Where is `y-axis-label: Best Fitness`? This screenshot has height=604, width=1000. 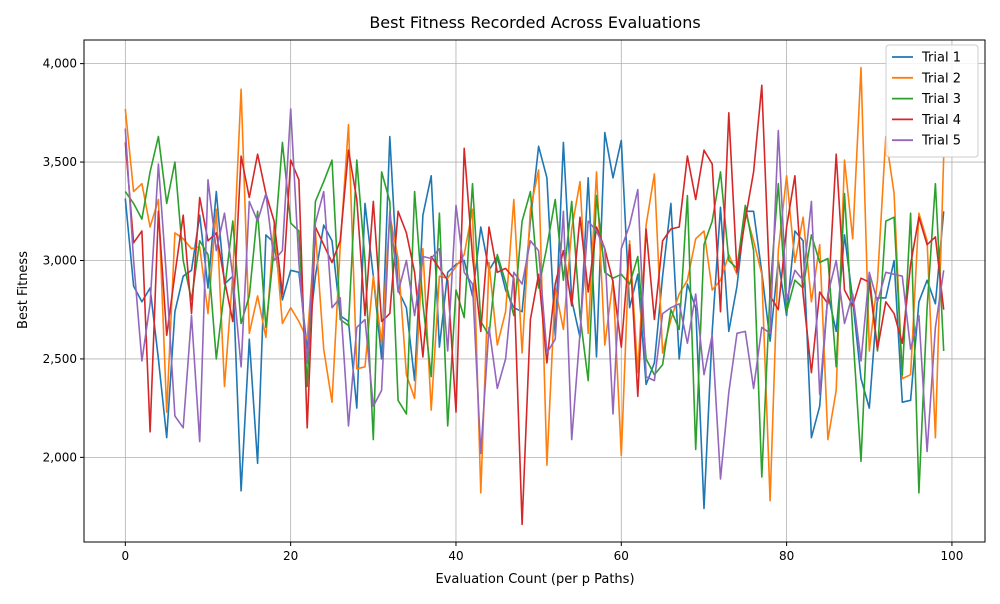 y-axis-label: Best Fitness is located at coordinates (23, 290).